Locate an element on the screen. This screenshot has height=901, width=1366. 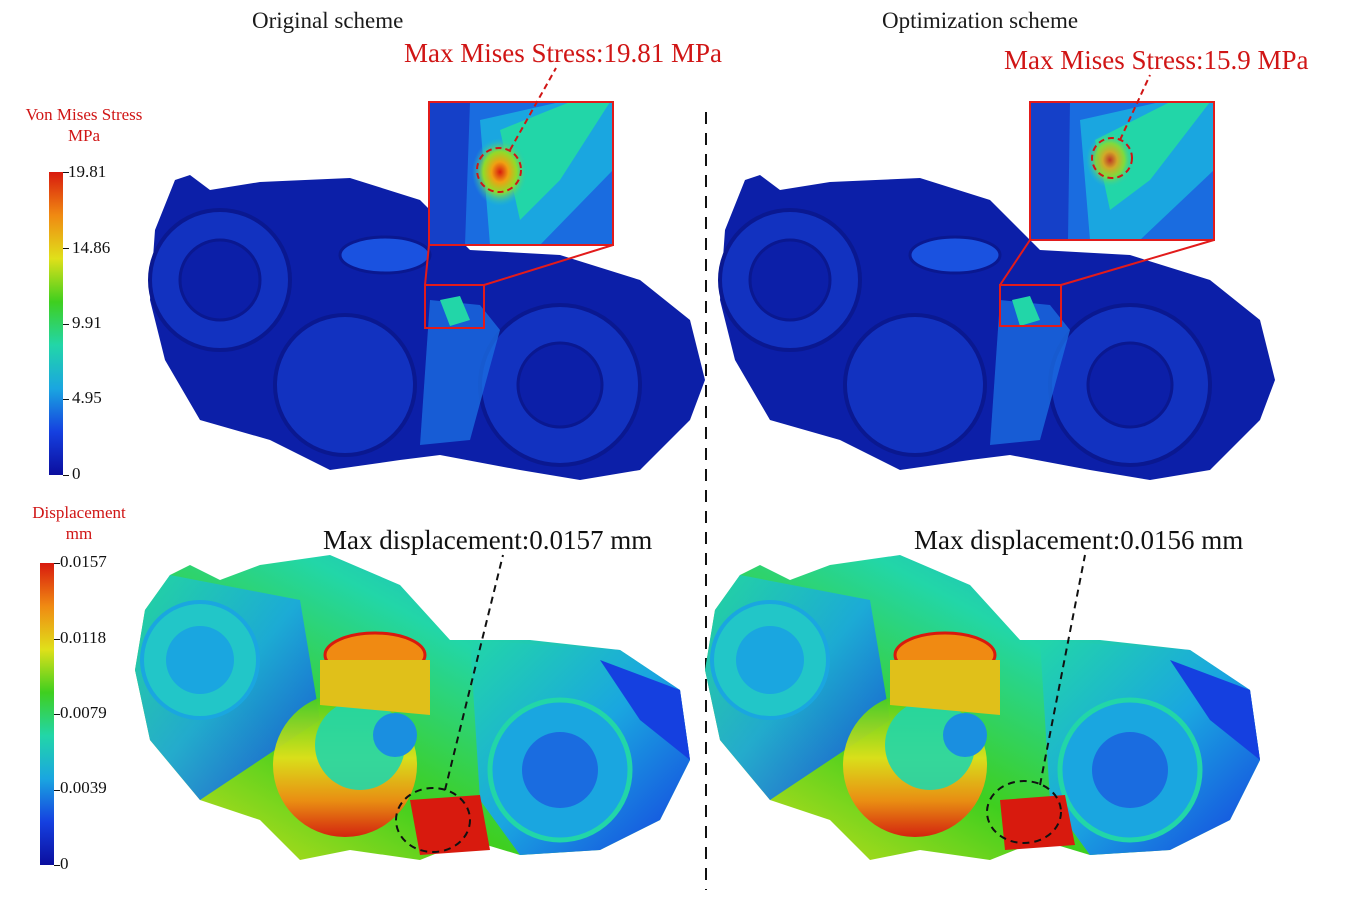
displacement-legend-title: Displacement mm is located at coordinates (79, 523).